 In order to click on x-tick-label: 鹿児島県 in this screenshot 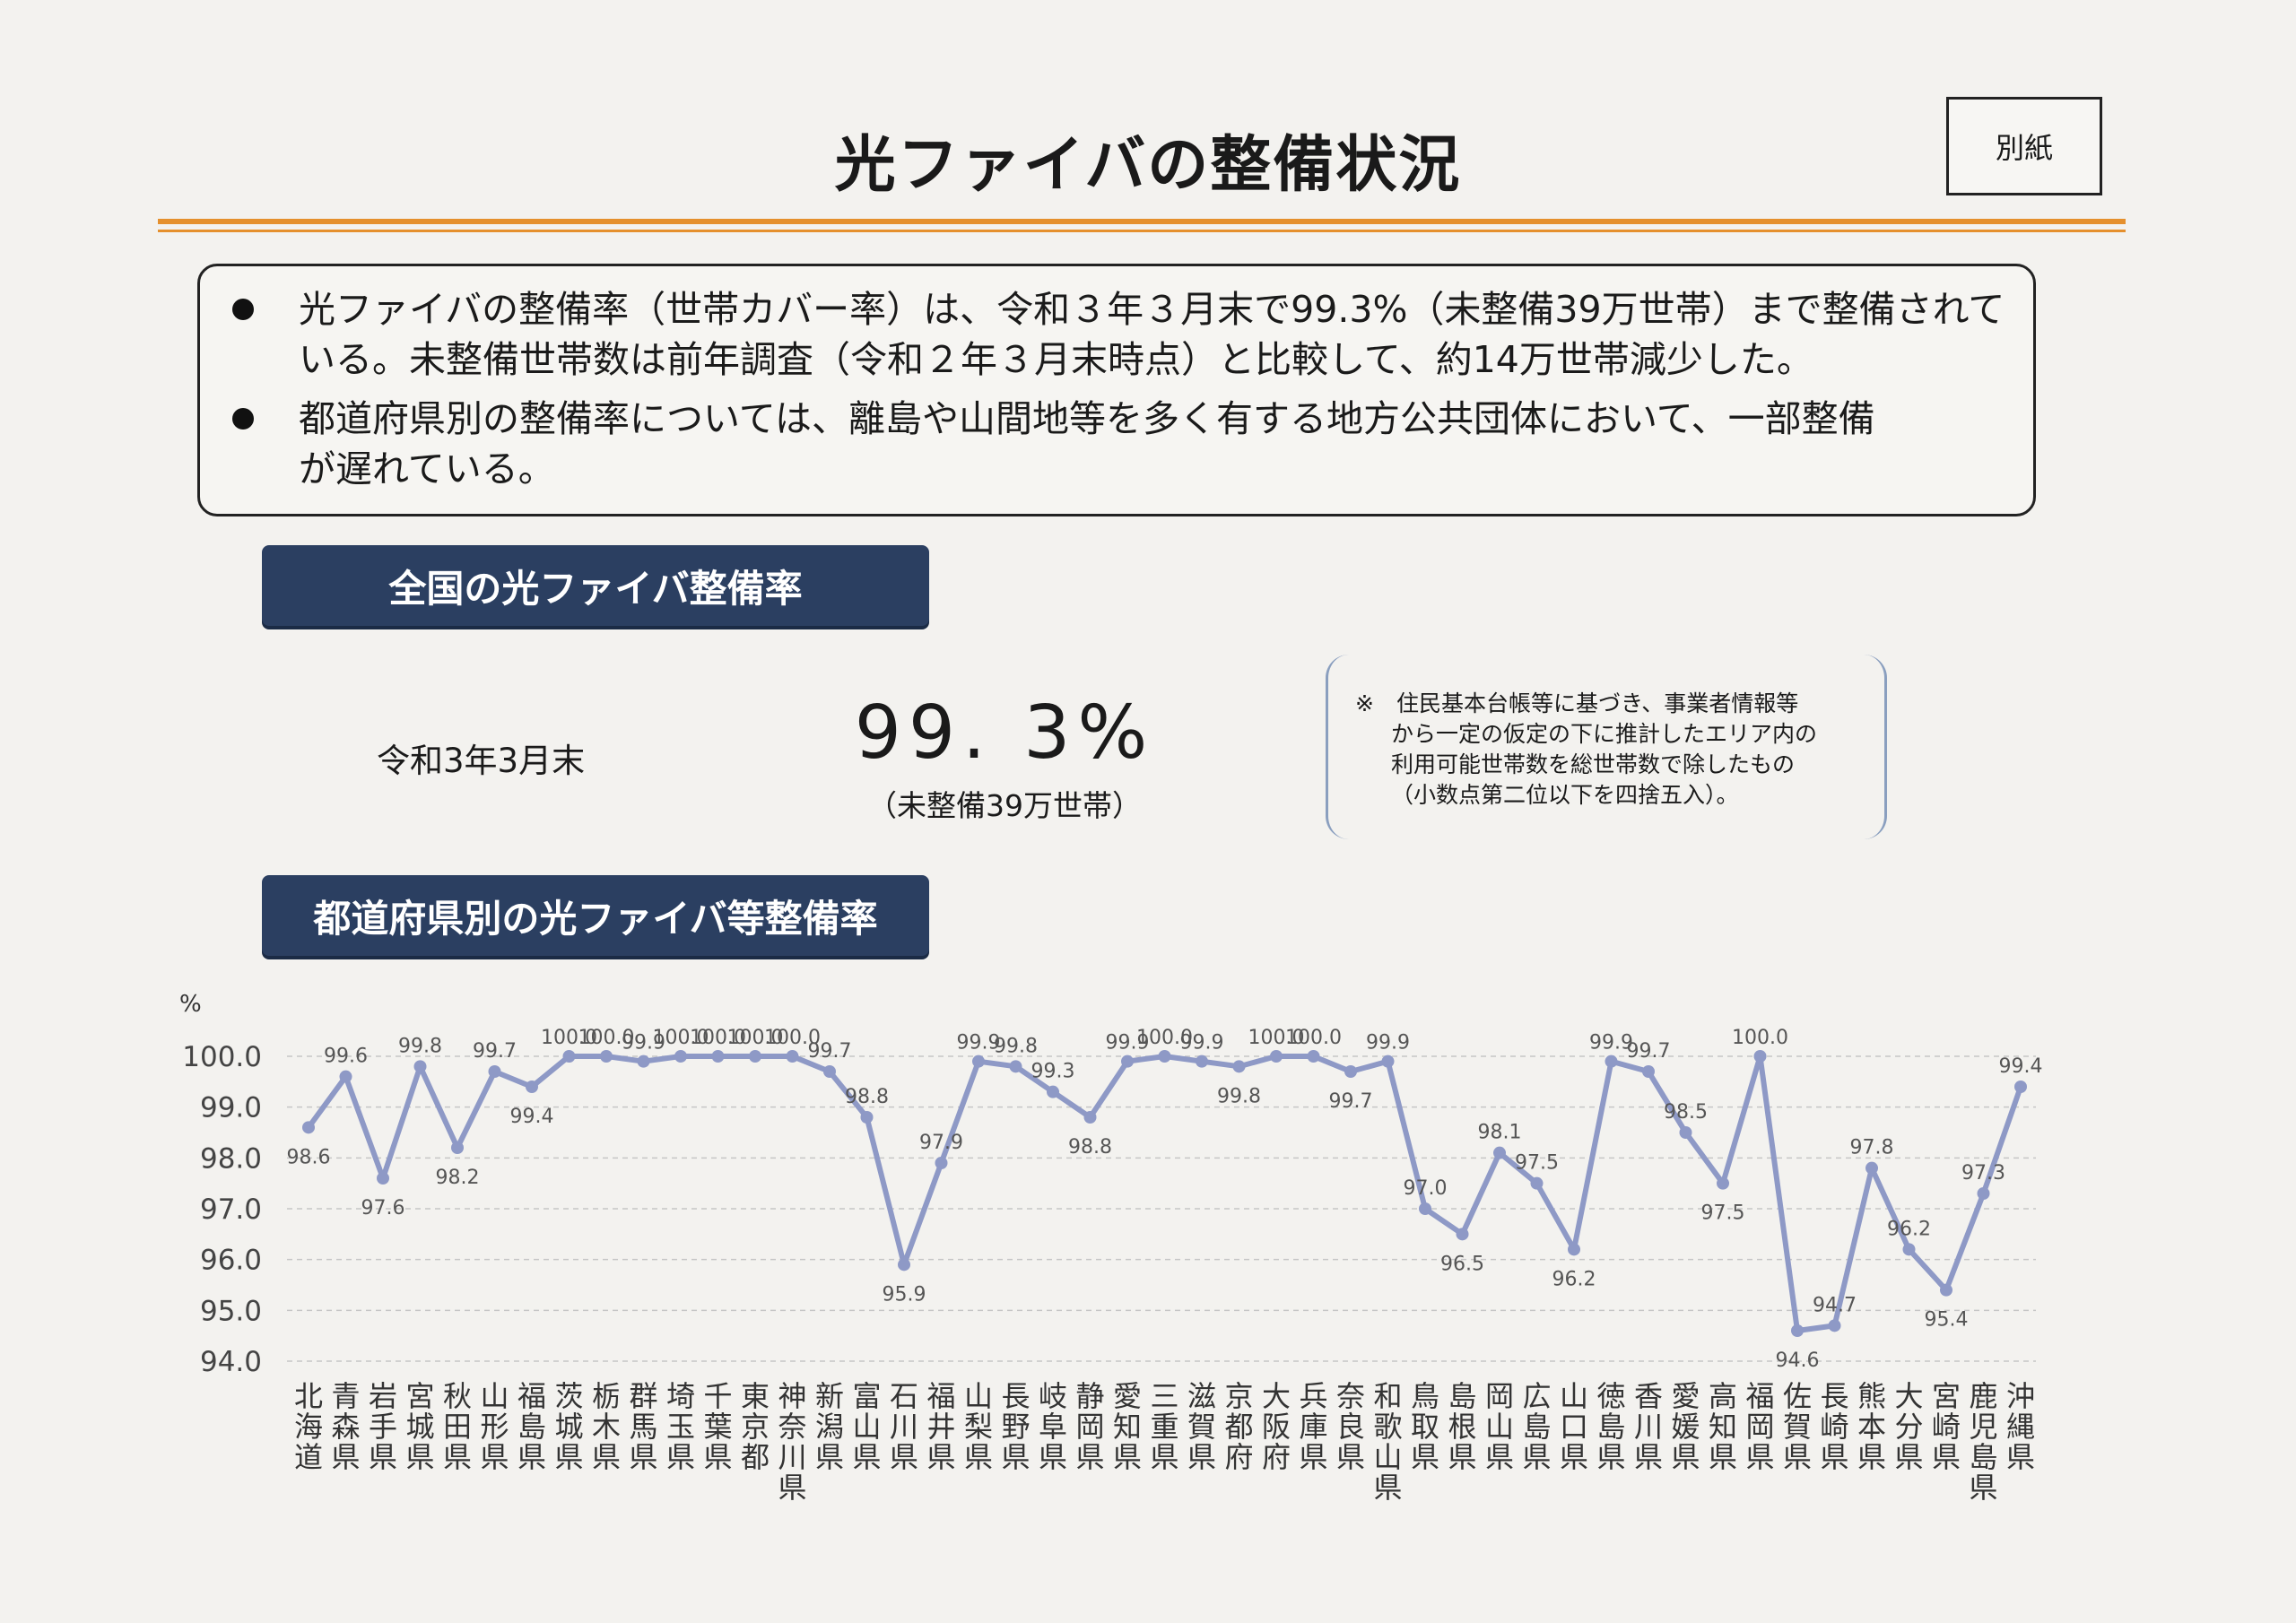, I will do `click(1983, 1442)`.